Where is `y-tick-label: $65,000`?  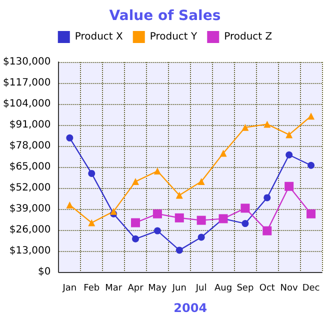 y-tick-label: $65,000 is located at coordinates (30, 167).